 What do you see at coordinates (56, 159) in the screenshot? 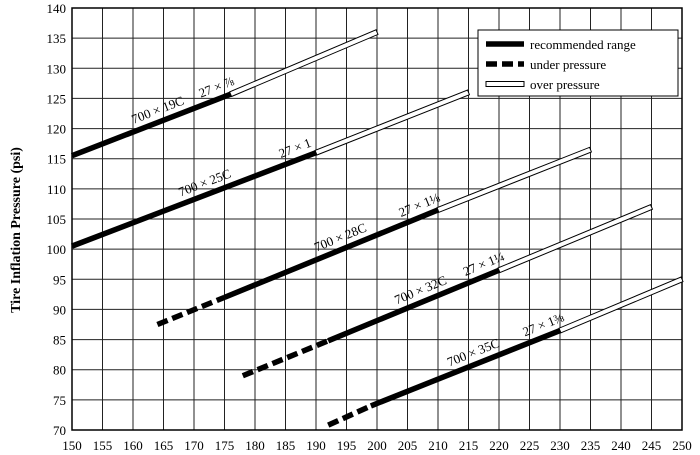
I see `y-tick-label: 115` at bounding box center [56, 159].